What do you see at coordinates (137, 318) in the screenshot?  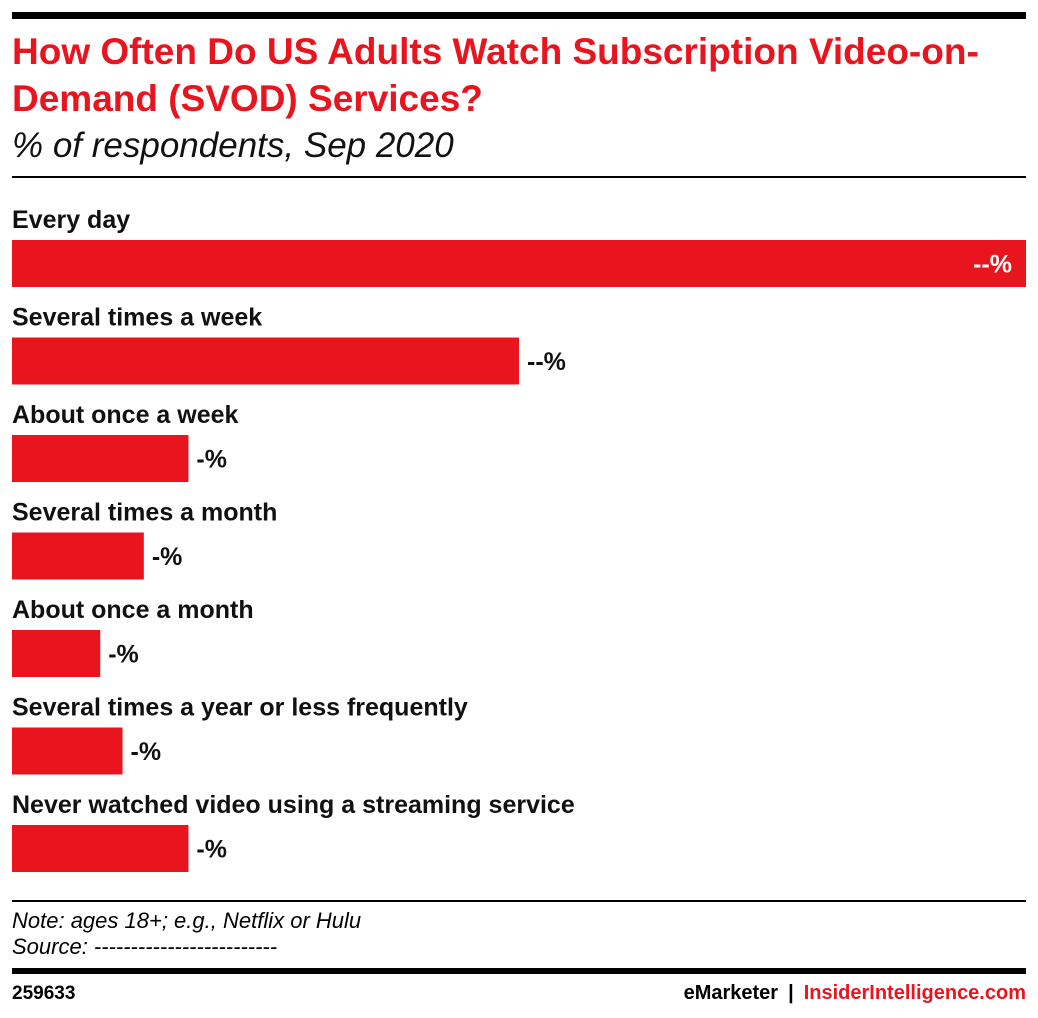 I see `category-label: Several times a week` at bounding box center [137, 318].